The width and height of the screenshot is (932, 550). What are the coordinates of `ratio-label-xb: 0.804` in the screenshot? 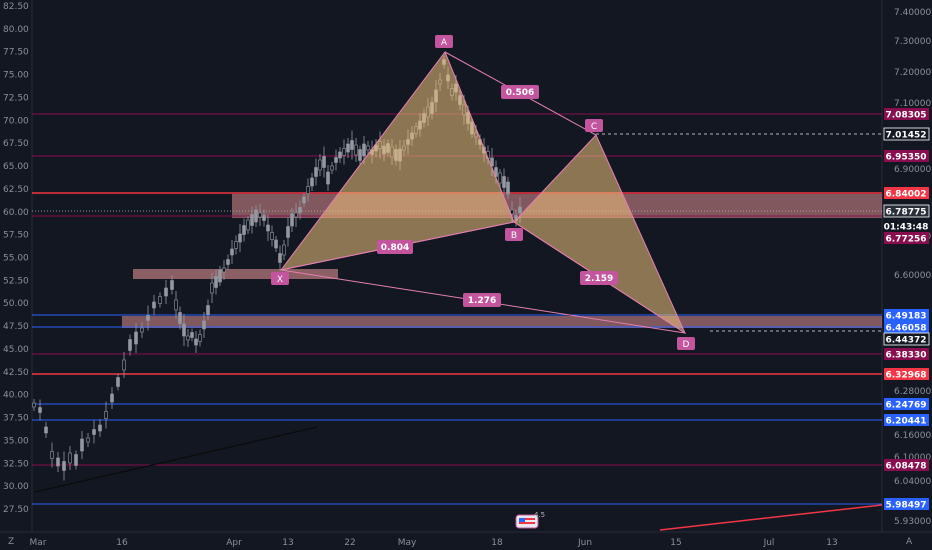 It's located at (395, 247).